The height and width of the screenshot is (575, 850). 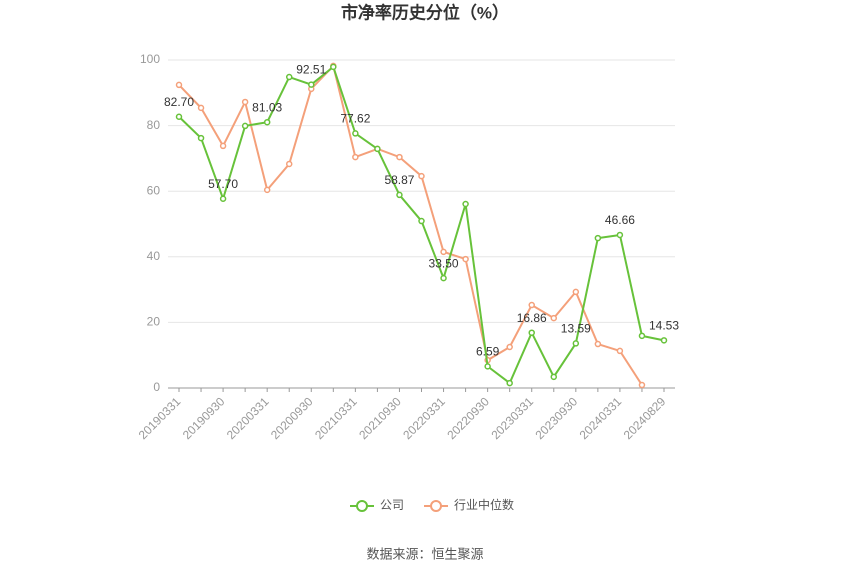 I want to click on y-tick-label: 40, so click(x=154, y=256).